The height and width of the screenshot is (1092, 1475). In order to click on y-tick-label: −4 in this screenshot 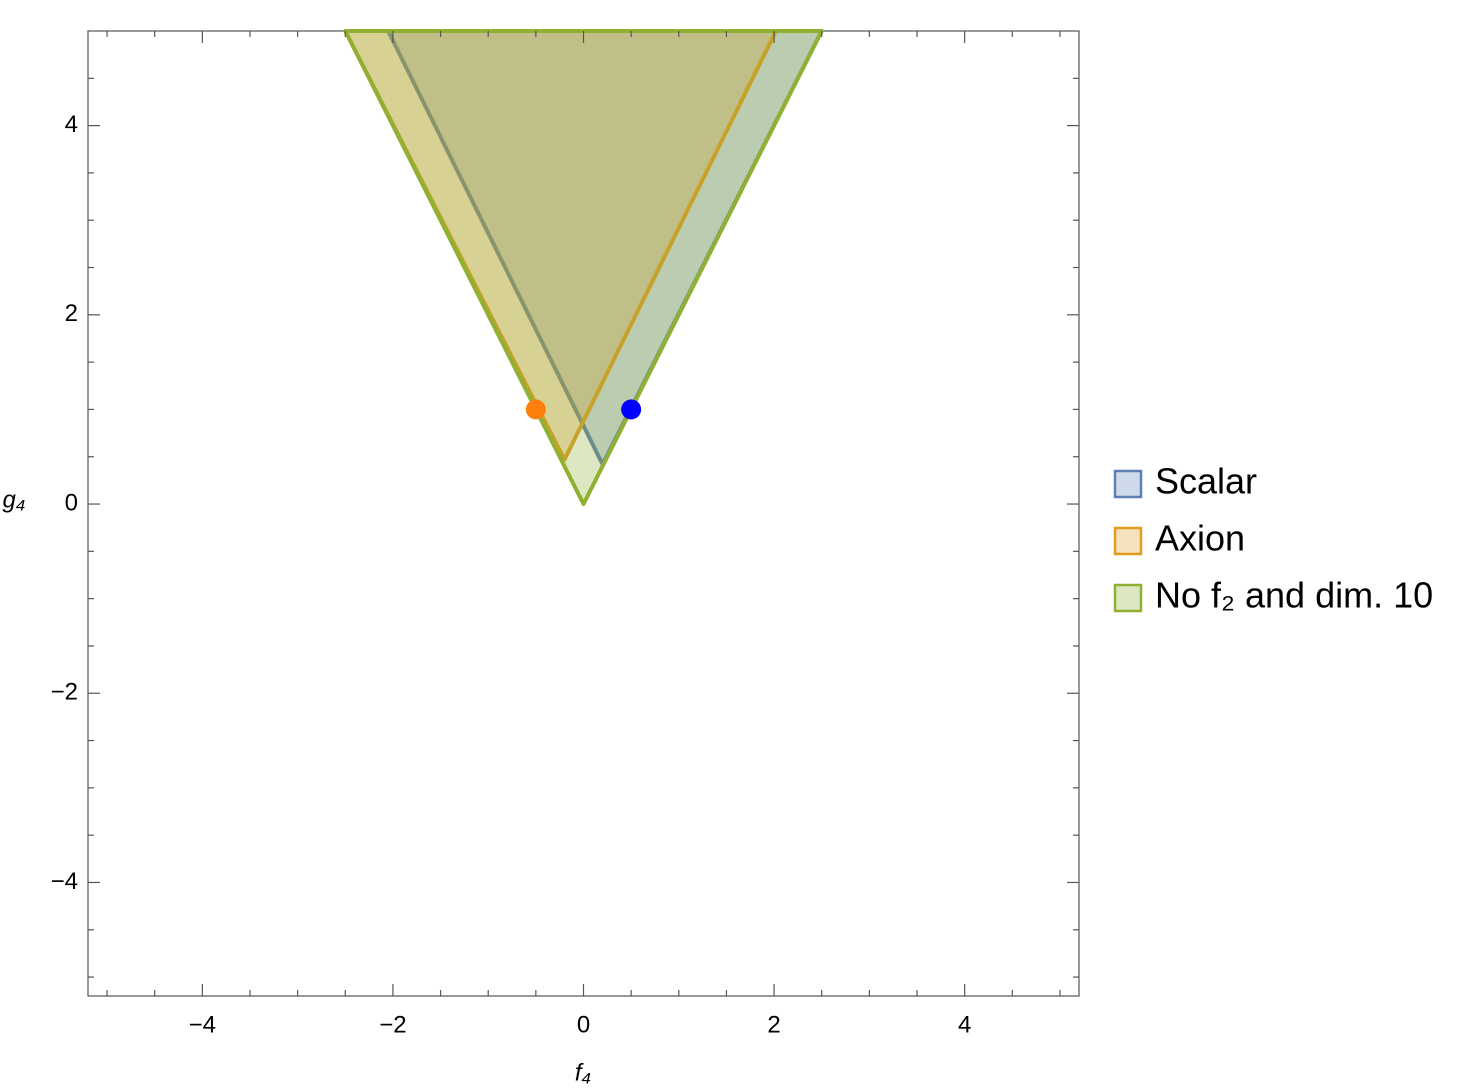, I will do `click(64, 881)`.